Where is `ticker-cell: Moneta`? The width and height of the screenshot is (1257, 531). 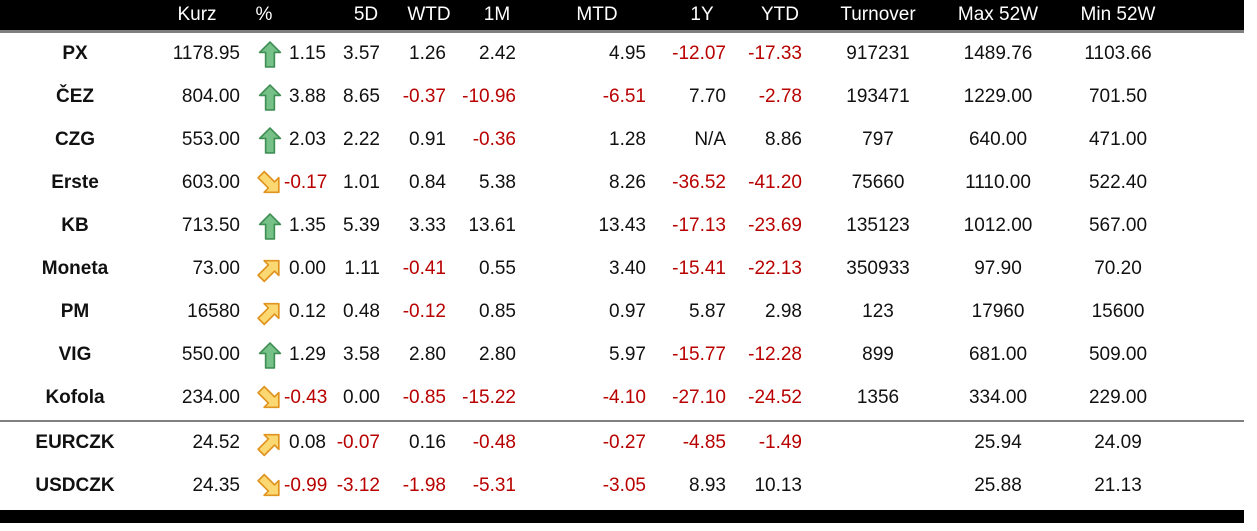 ticker-cell: Moneta is located at coordinates (75, 268).